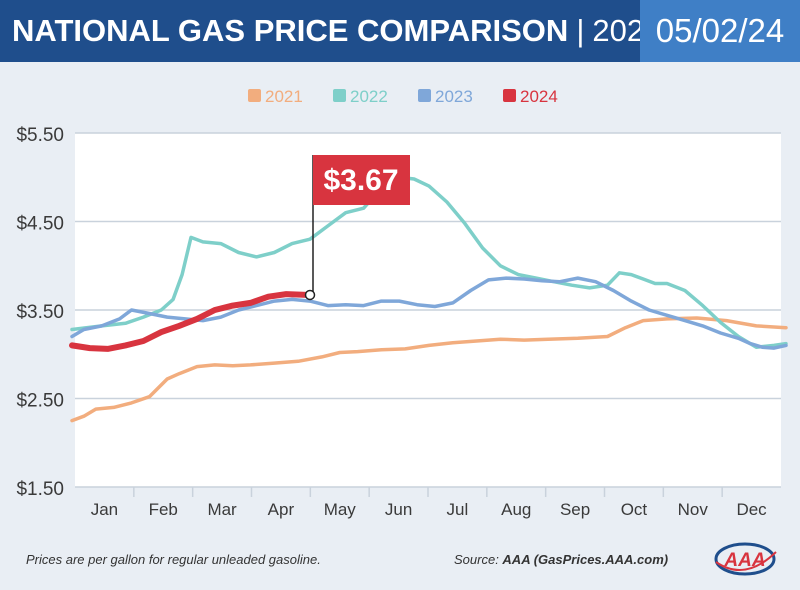  What do you see at coordinates (281, 509) in the screenshot?
I see `x-tick-label: Apr` at bounding box center [281, 509].